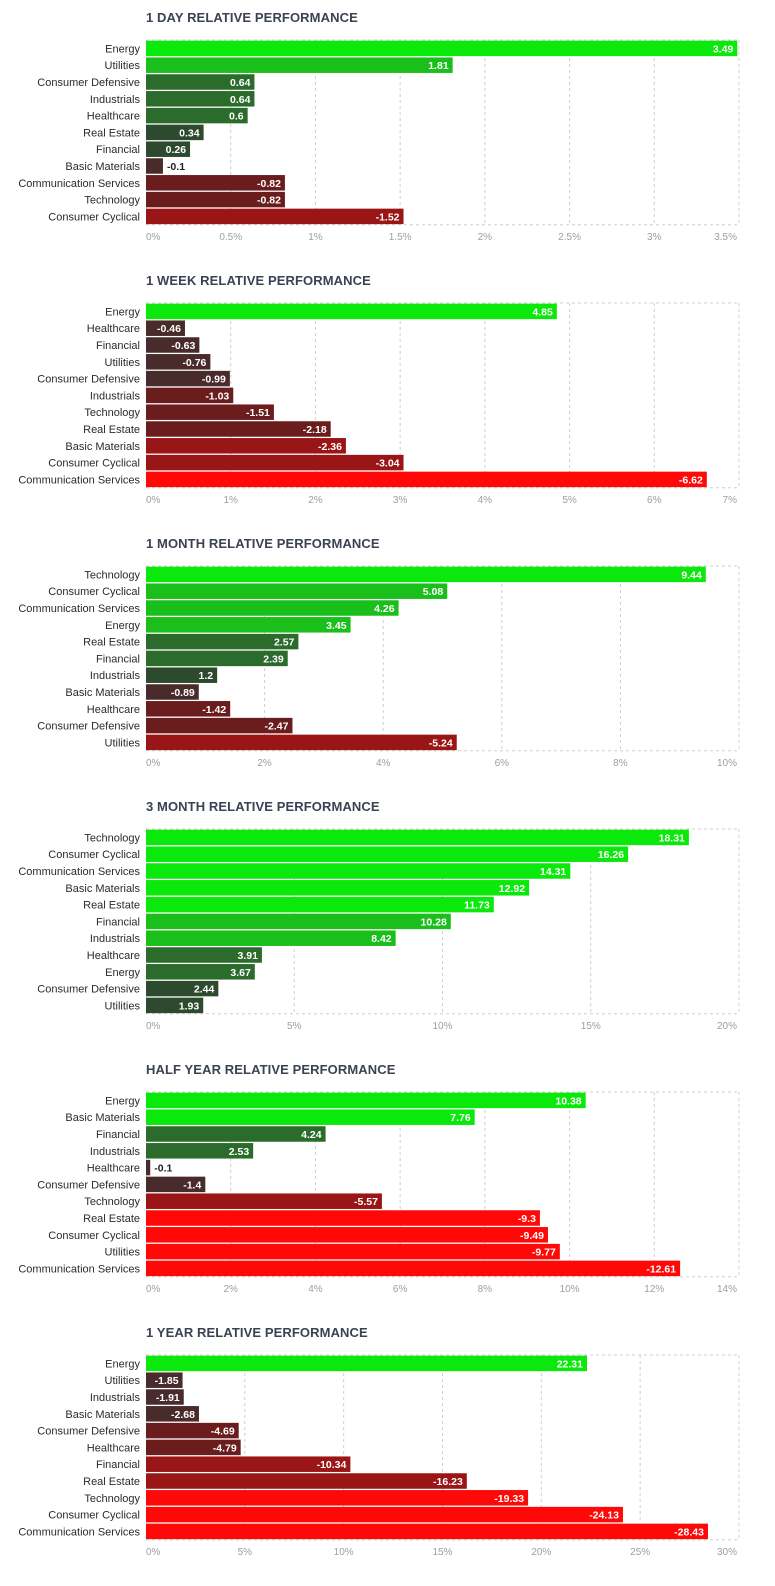 The image size is (775, 1586). I want to click on category-label: Industrials, so click(115, 676).